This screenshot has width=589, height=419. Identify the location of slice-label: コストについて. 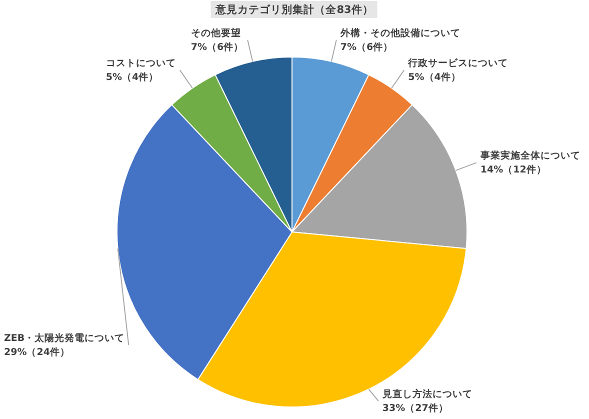
(141, 64).